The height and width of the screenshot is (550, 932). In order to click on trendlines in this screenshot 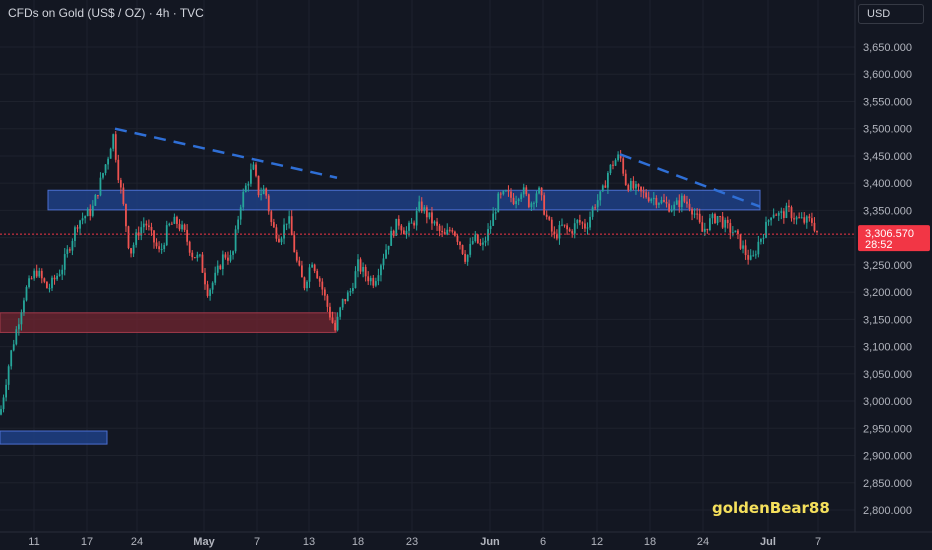, I will do `click(437, 167)`.